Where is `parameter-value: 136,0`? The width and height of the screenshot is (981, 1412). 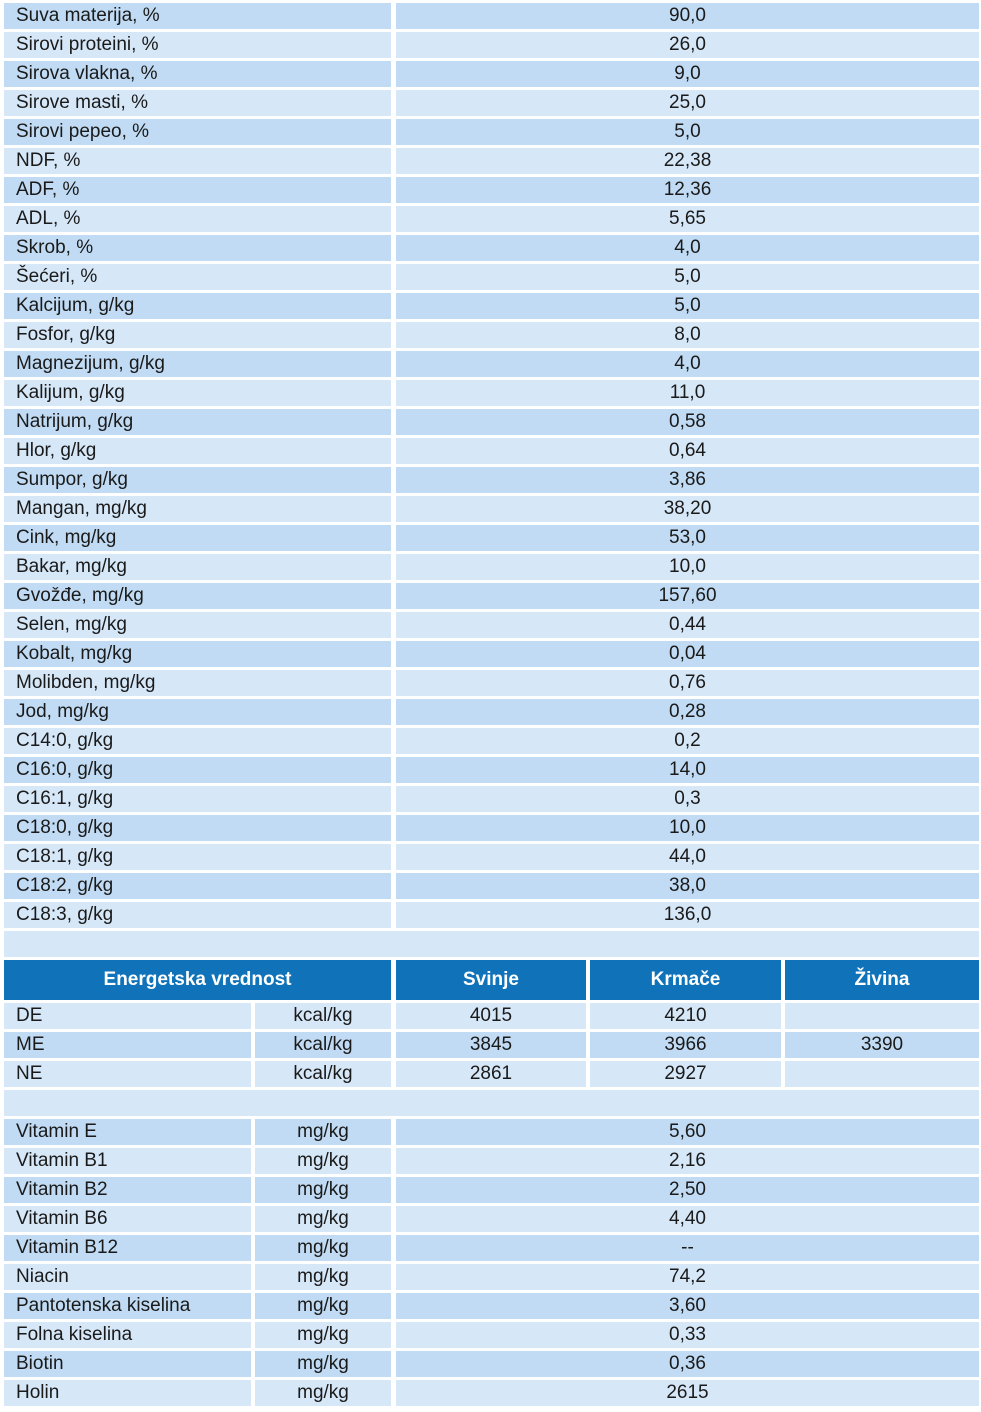 parameter-value: 136,0 is located at coordinates (687, 915).